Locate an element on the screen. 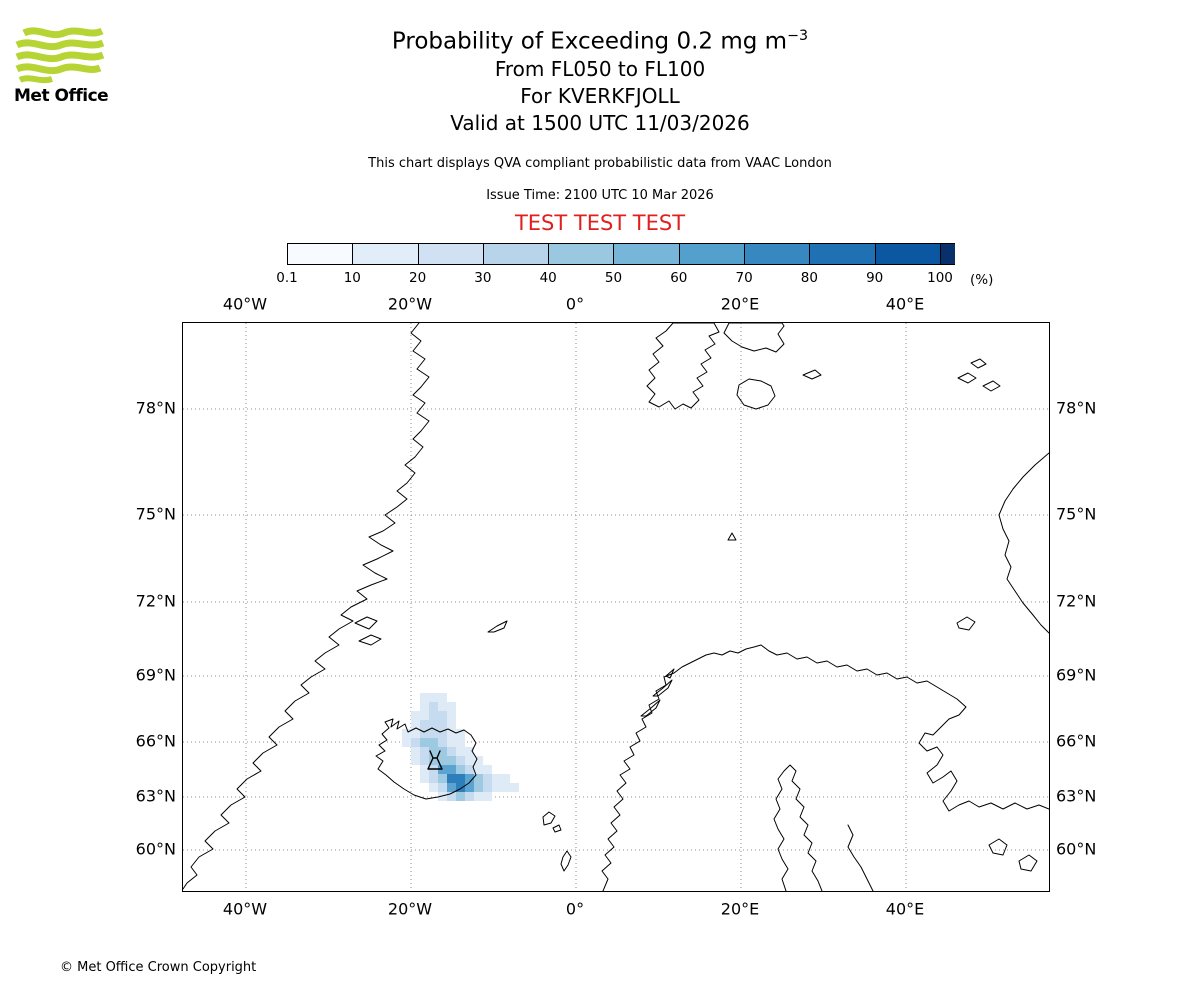 The image size is (1200, 1000). lat-label-right: 69°N is located at coordinates (1076, 675).